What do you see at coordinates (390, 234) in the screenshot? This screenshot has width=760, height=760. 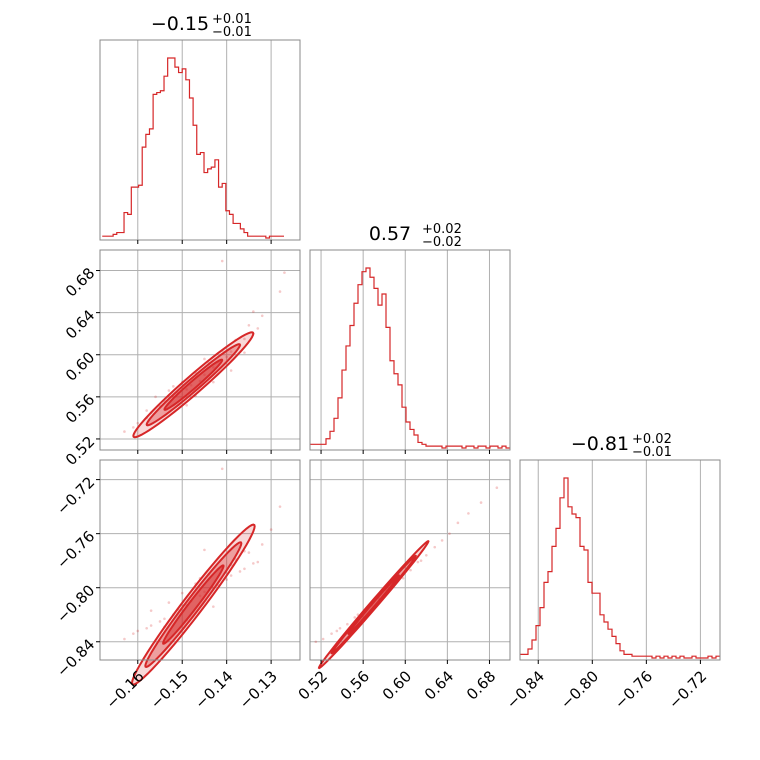 I see `param-title-1: 0.57` at bounding box center [390, 234].